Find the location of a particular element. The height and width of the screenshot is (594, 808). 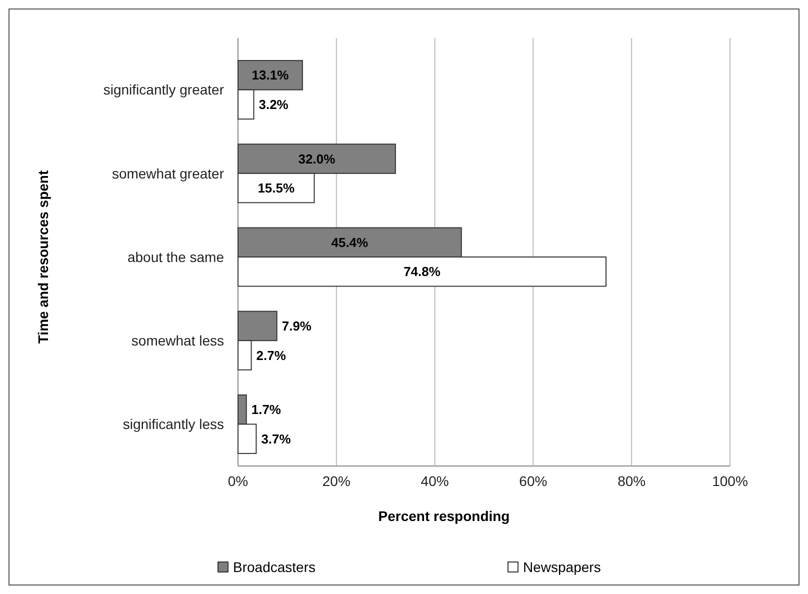

data-label: 15.5% is located at coordinates (276, 188).